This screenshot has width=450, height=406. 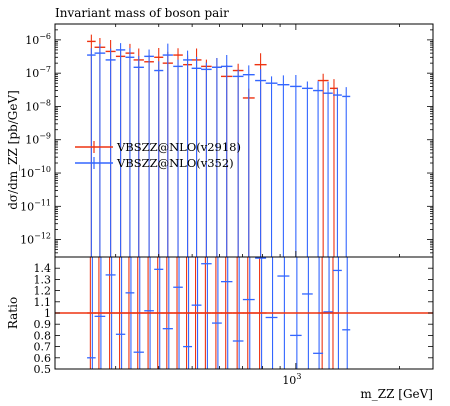 I want to click on y-tick-label: 10⁻⁹, so click(x=38, y=139).